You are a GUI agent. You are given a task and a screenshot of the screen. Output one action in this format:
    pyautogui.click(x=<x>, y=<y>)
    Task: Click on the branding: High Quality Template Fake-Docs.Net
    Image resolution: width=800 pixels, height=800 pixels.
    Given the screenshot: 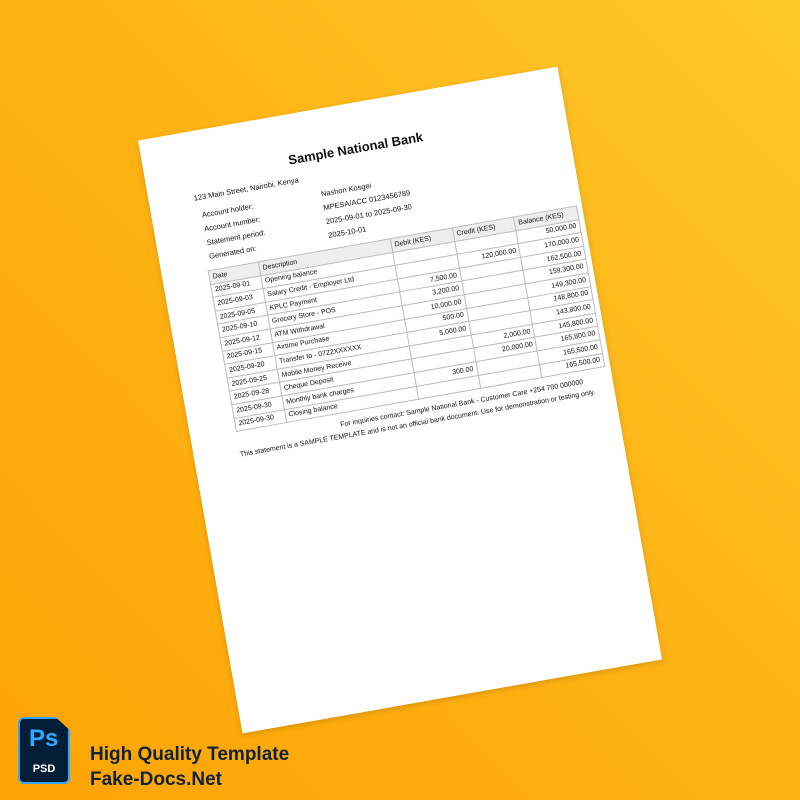 What is the action you would take?
    pyautogui.click(x=189, y=767)
    